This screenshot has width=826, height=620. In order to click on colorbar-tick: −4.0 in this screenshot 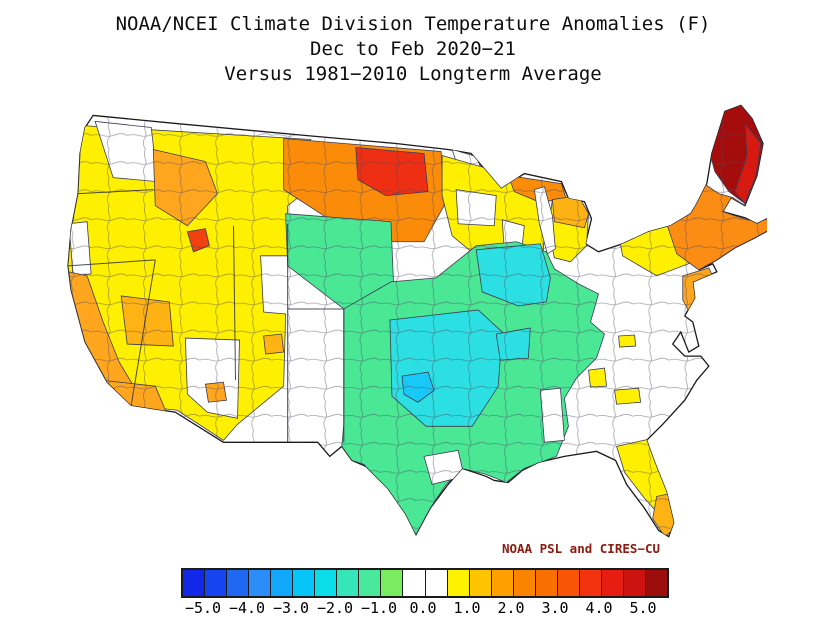, I will do `click(247, 608)`.